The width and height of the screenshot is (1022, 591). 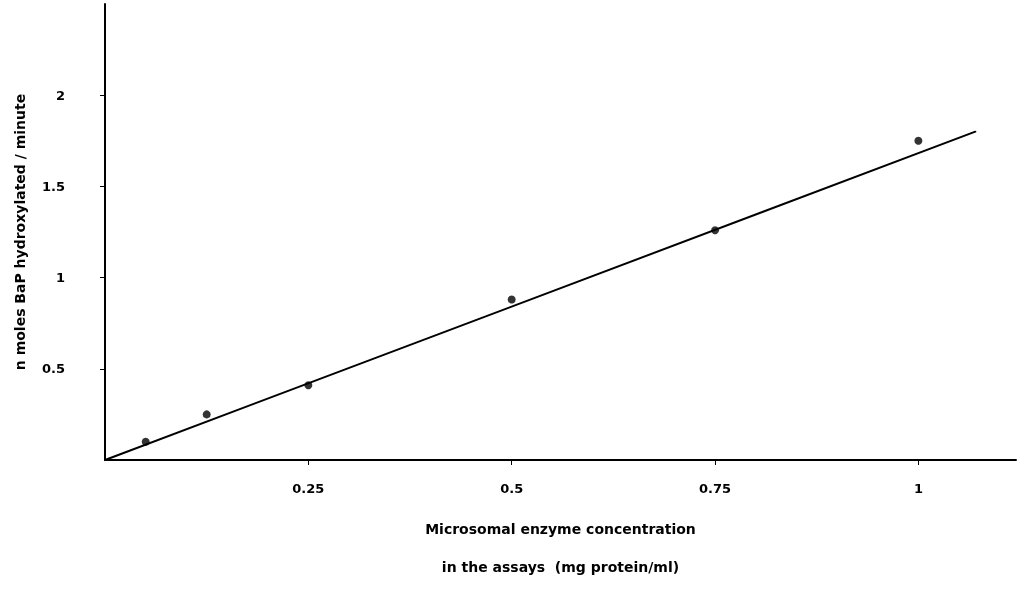 I want to click on text: Microsomal enzyme concentration in the assays (mg protein/ml), so click(x=560, y=548).